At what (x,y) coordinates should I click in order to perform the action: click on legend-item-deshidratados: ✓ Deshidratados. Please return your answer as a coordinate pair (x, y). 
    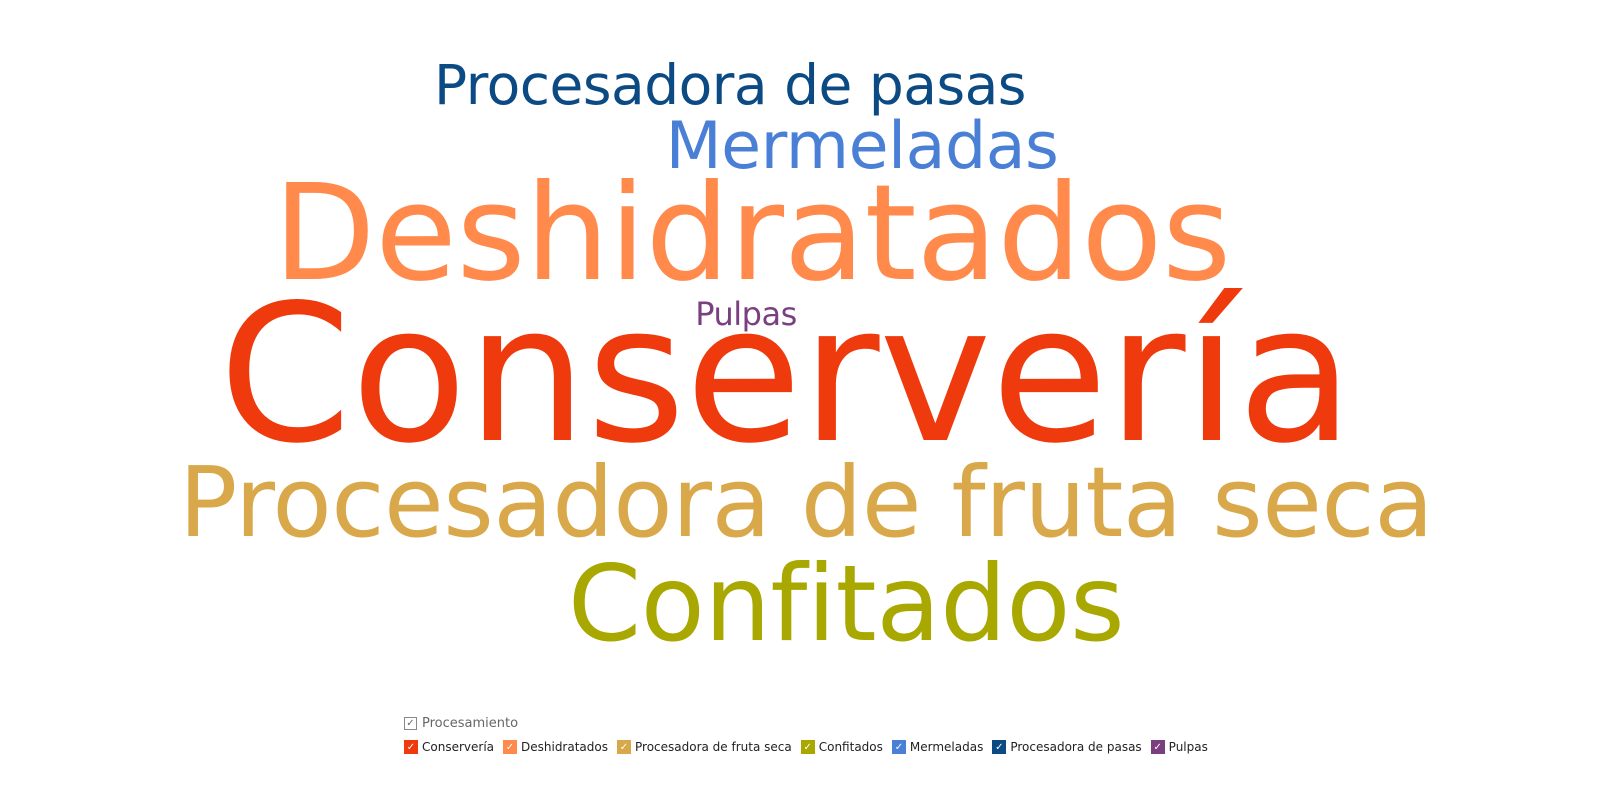
    Looking at the image, I should click on (555, 747).